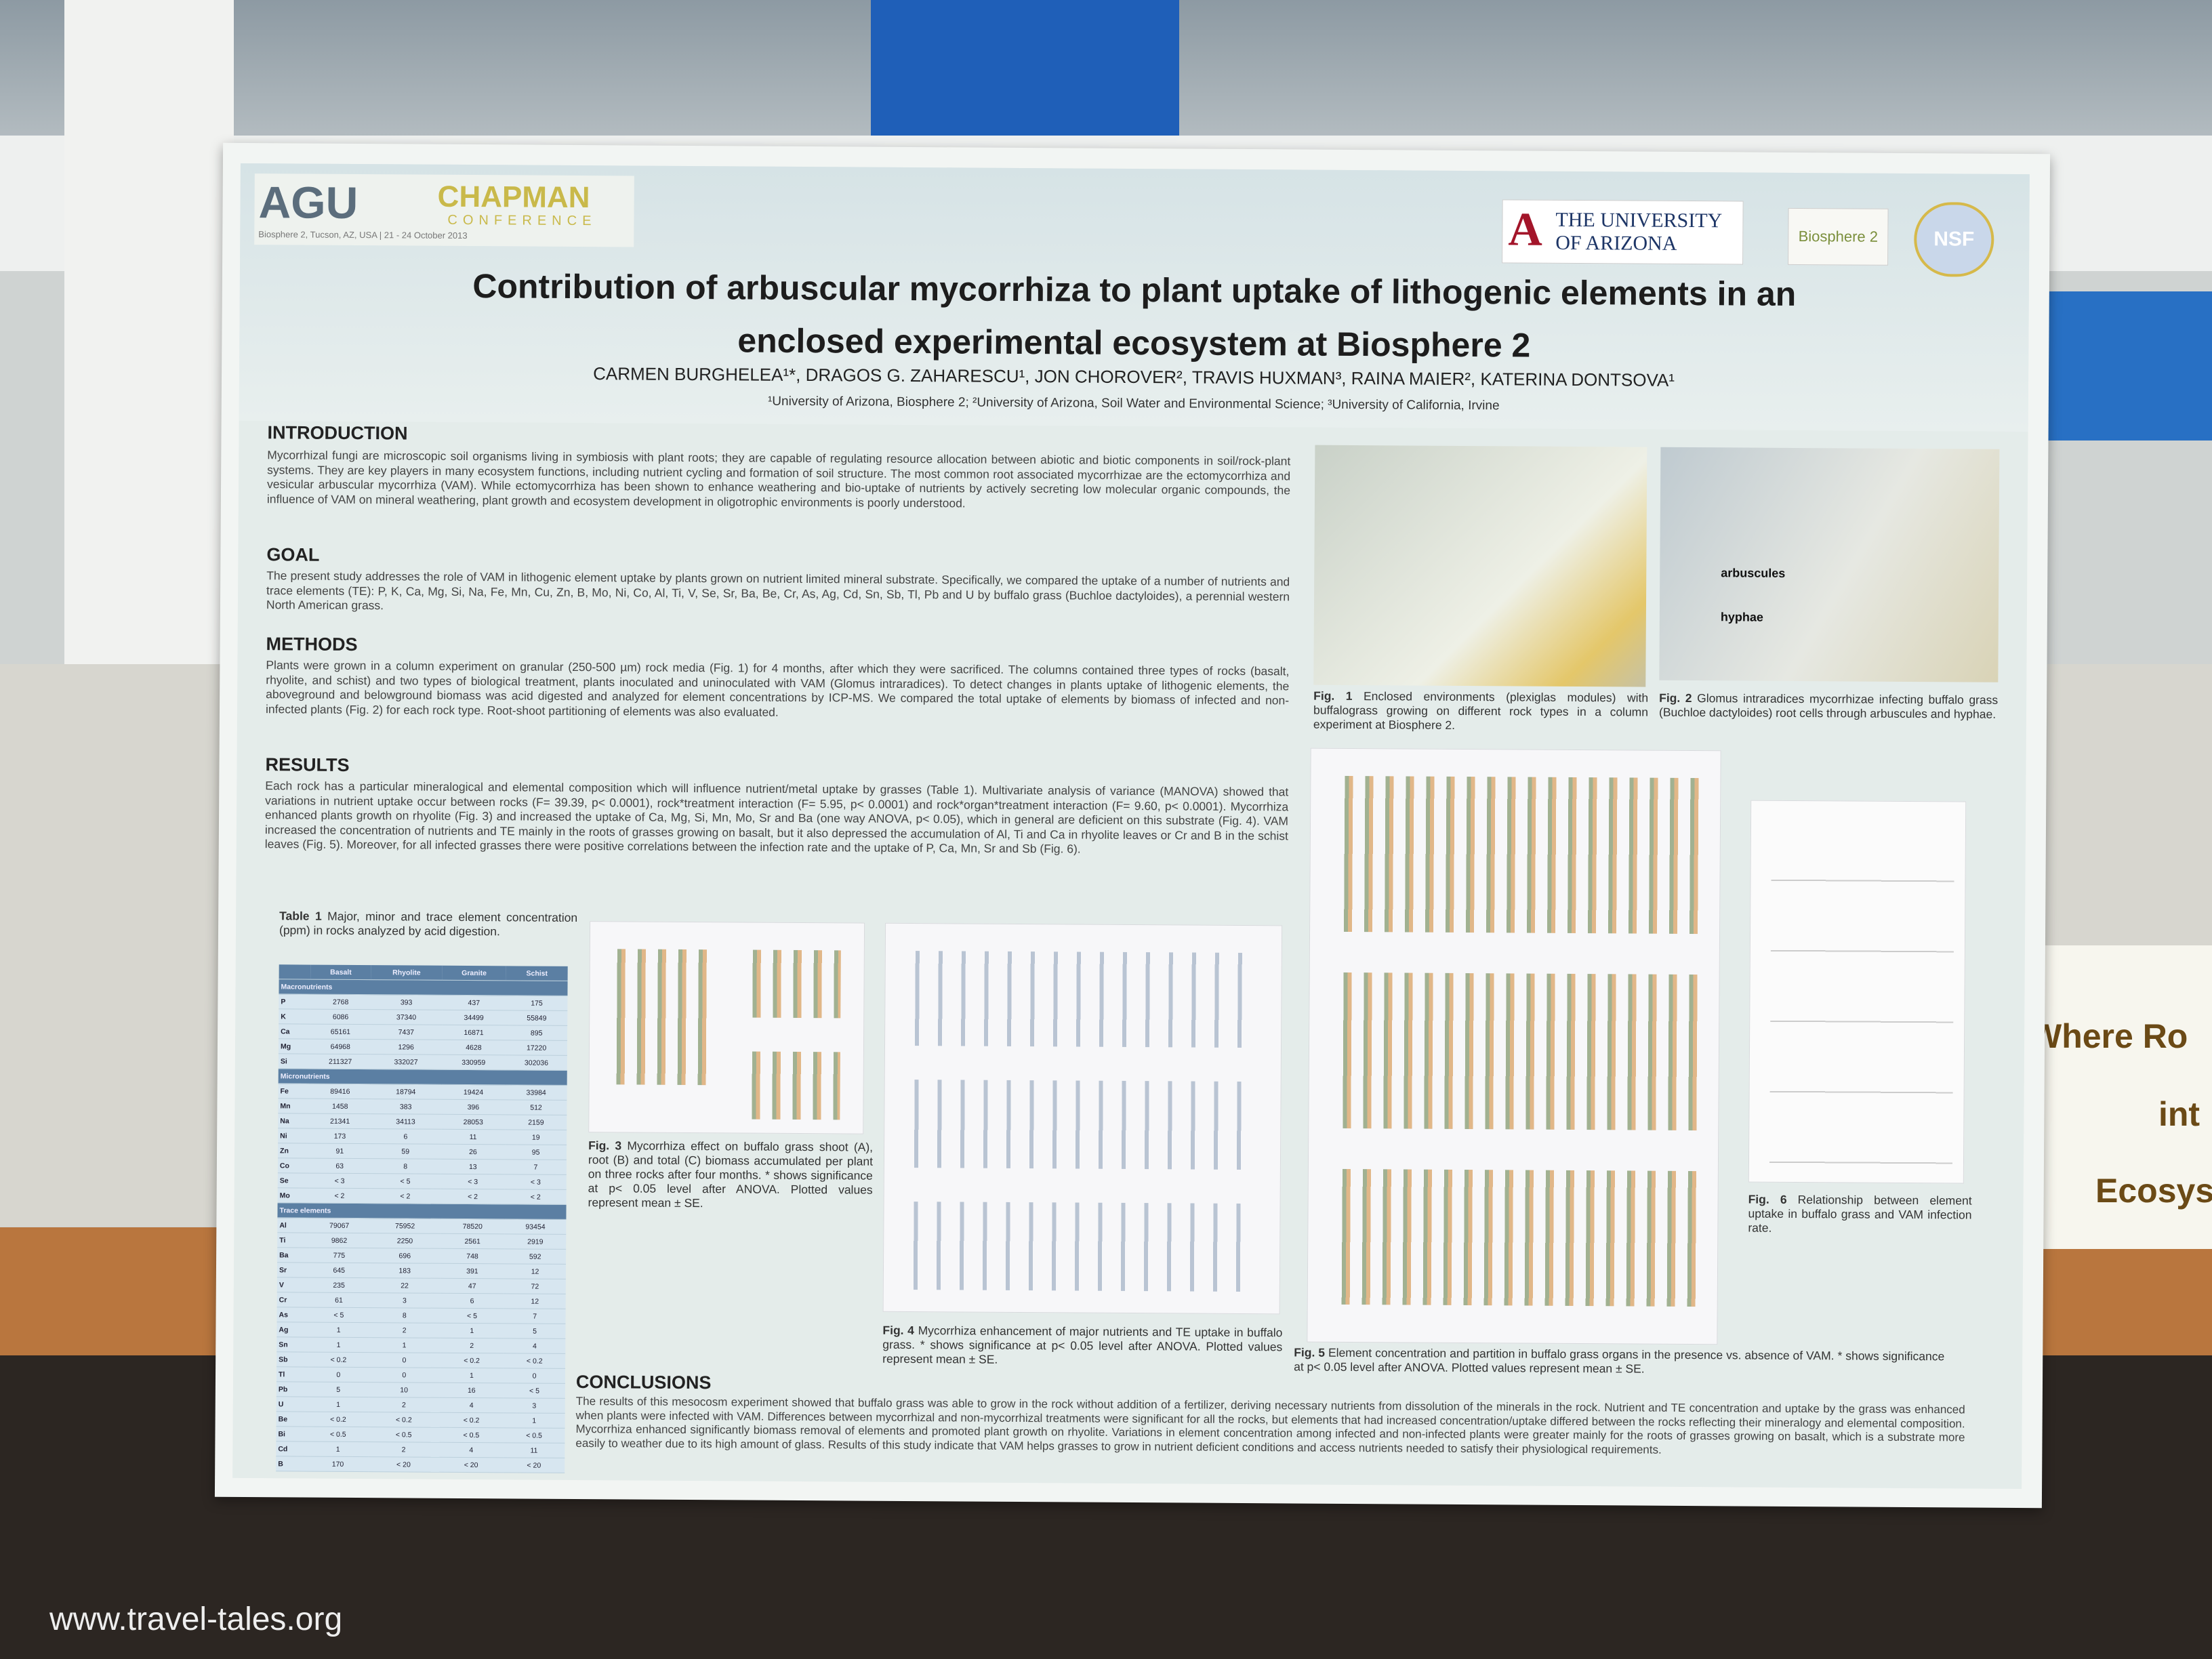  What do you see at coordinates (292, 1359) in the screenshot?
I see `element-label: Sb` at bounding box center [292, 1359].